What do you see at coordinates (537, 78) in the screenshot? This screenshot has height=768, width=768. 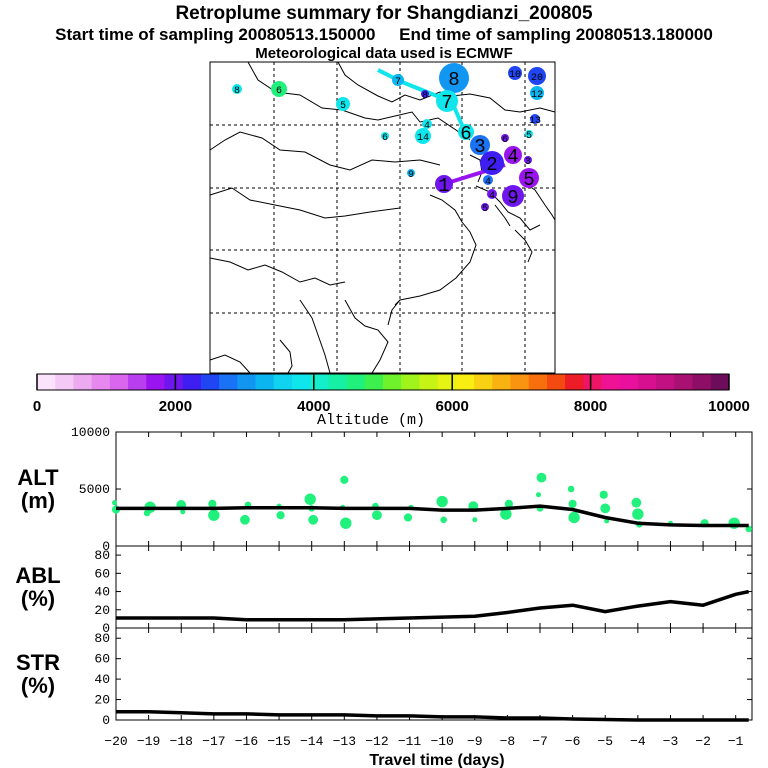 I see `map-marker-label: 20` at bounding box center [537, 78].